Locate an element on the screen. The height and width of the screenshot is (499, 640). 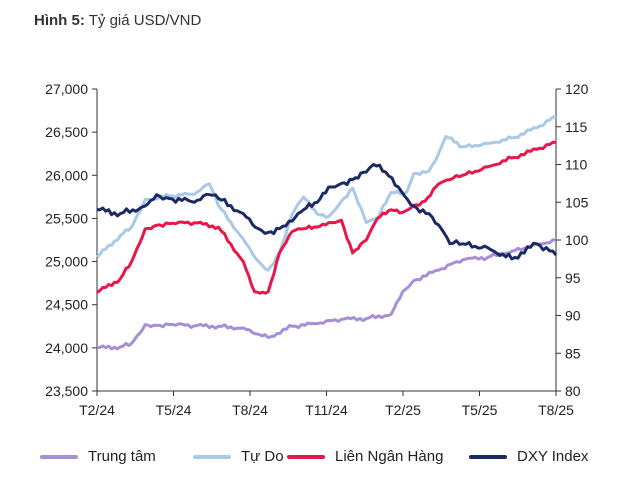
y-right-tick-label: 110 is located at coordinates (576, 165).